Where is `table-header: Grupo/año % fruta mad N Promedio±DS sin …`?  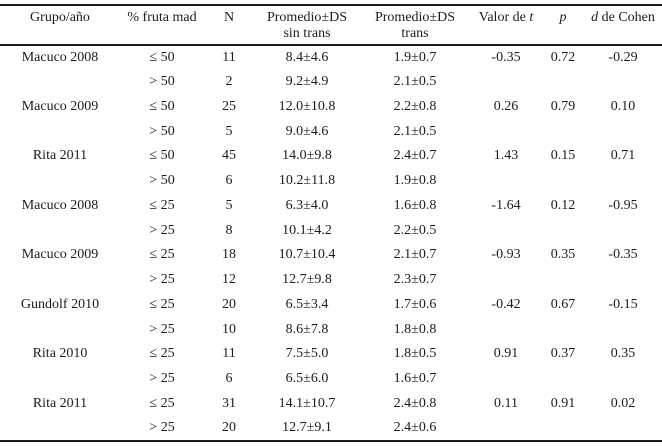 table-header: Grupo/año % fruta mad N Promedio±DS sin … is located at coordinates (331, 25).